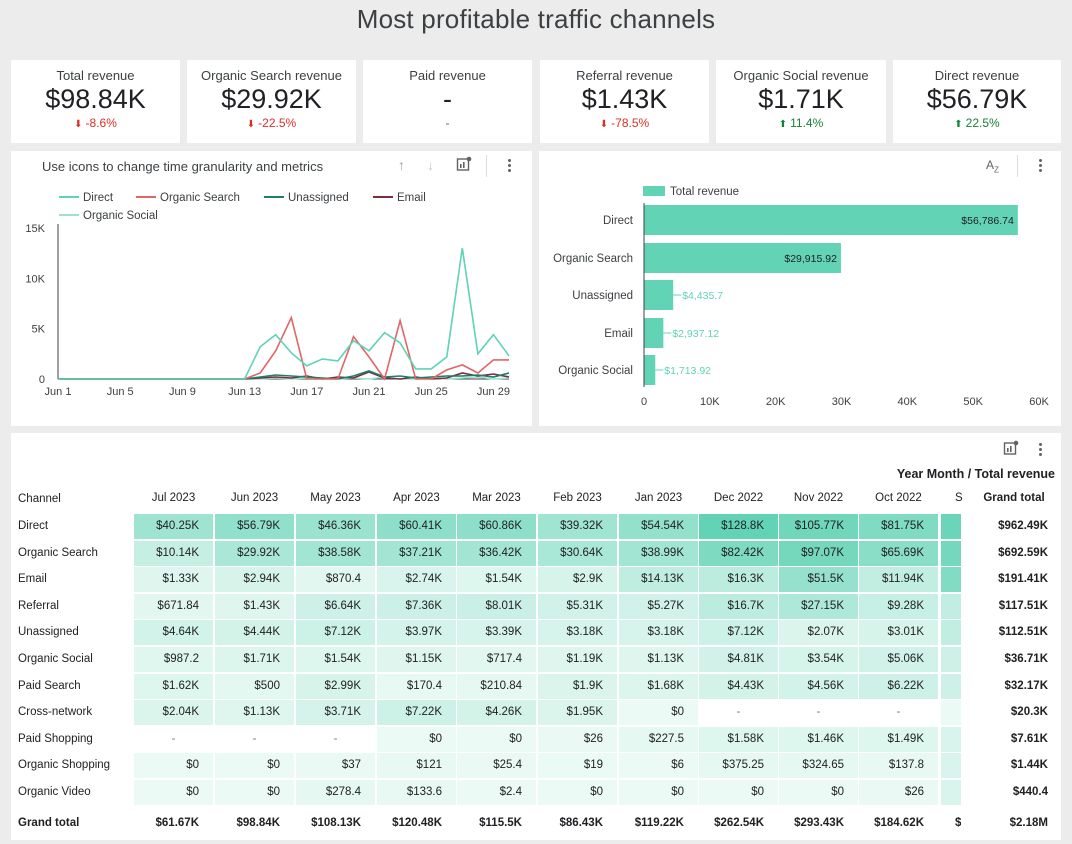 Image resolution: width=1072 pixels, height=844 pixels. Describe the element at coordinates (283, 348) in the screenshot. I see `series-line-organic-search` at that location.